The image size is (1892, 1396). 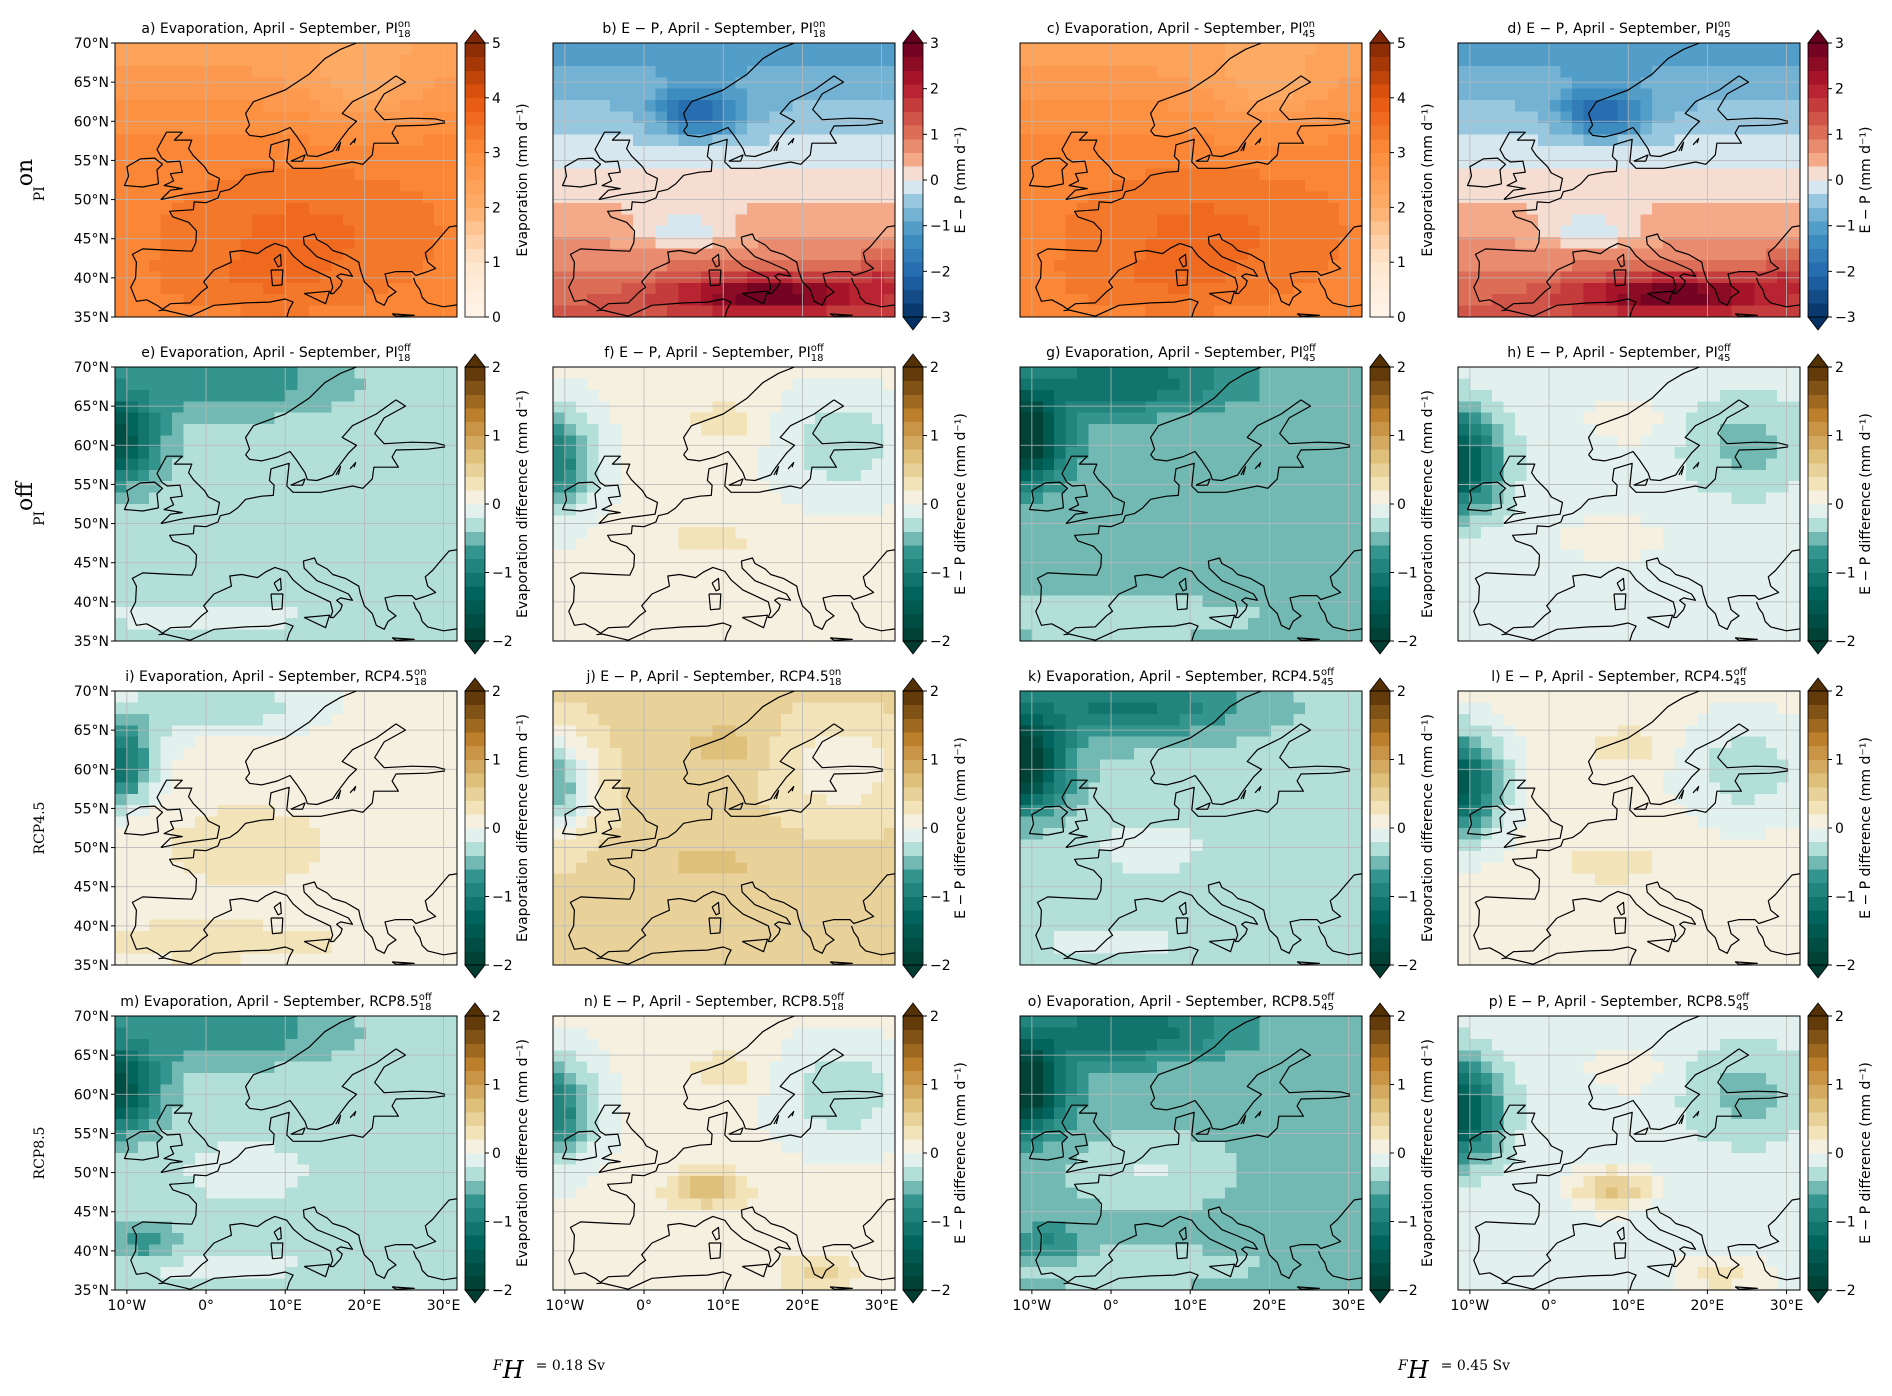 What do you see at coordinates (91, 564) in the screenshot?
I see `lat-tick-label: 45°N` at bounding box center [91, 564].